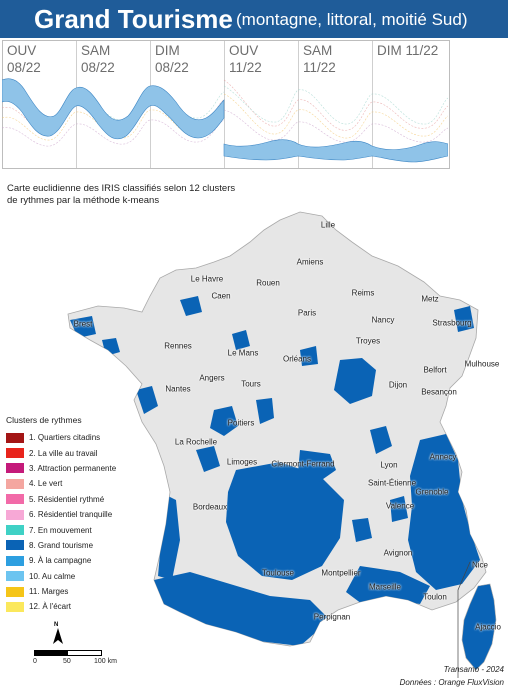  What do you see at coordinates (363, 293) in the screenshot?
I see `city-label-reims: Reims` at bounding box center [363, 293].